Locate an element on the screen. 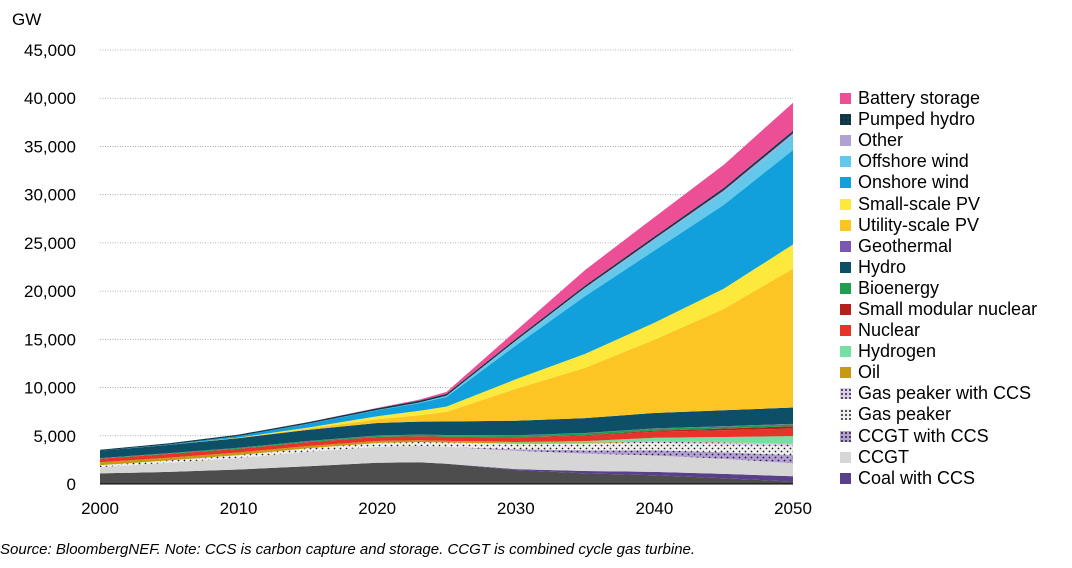  x-tick-label: 2030 is located at coordinates (516, 508).